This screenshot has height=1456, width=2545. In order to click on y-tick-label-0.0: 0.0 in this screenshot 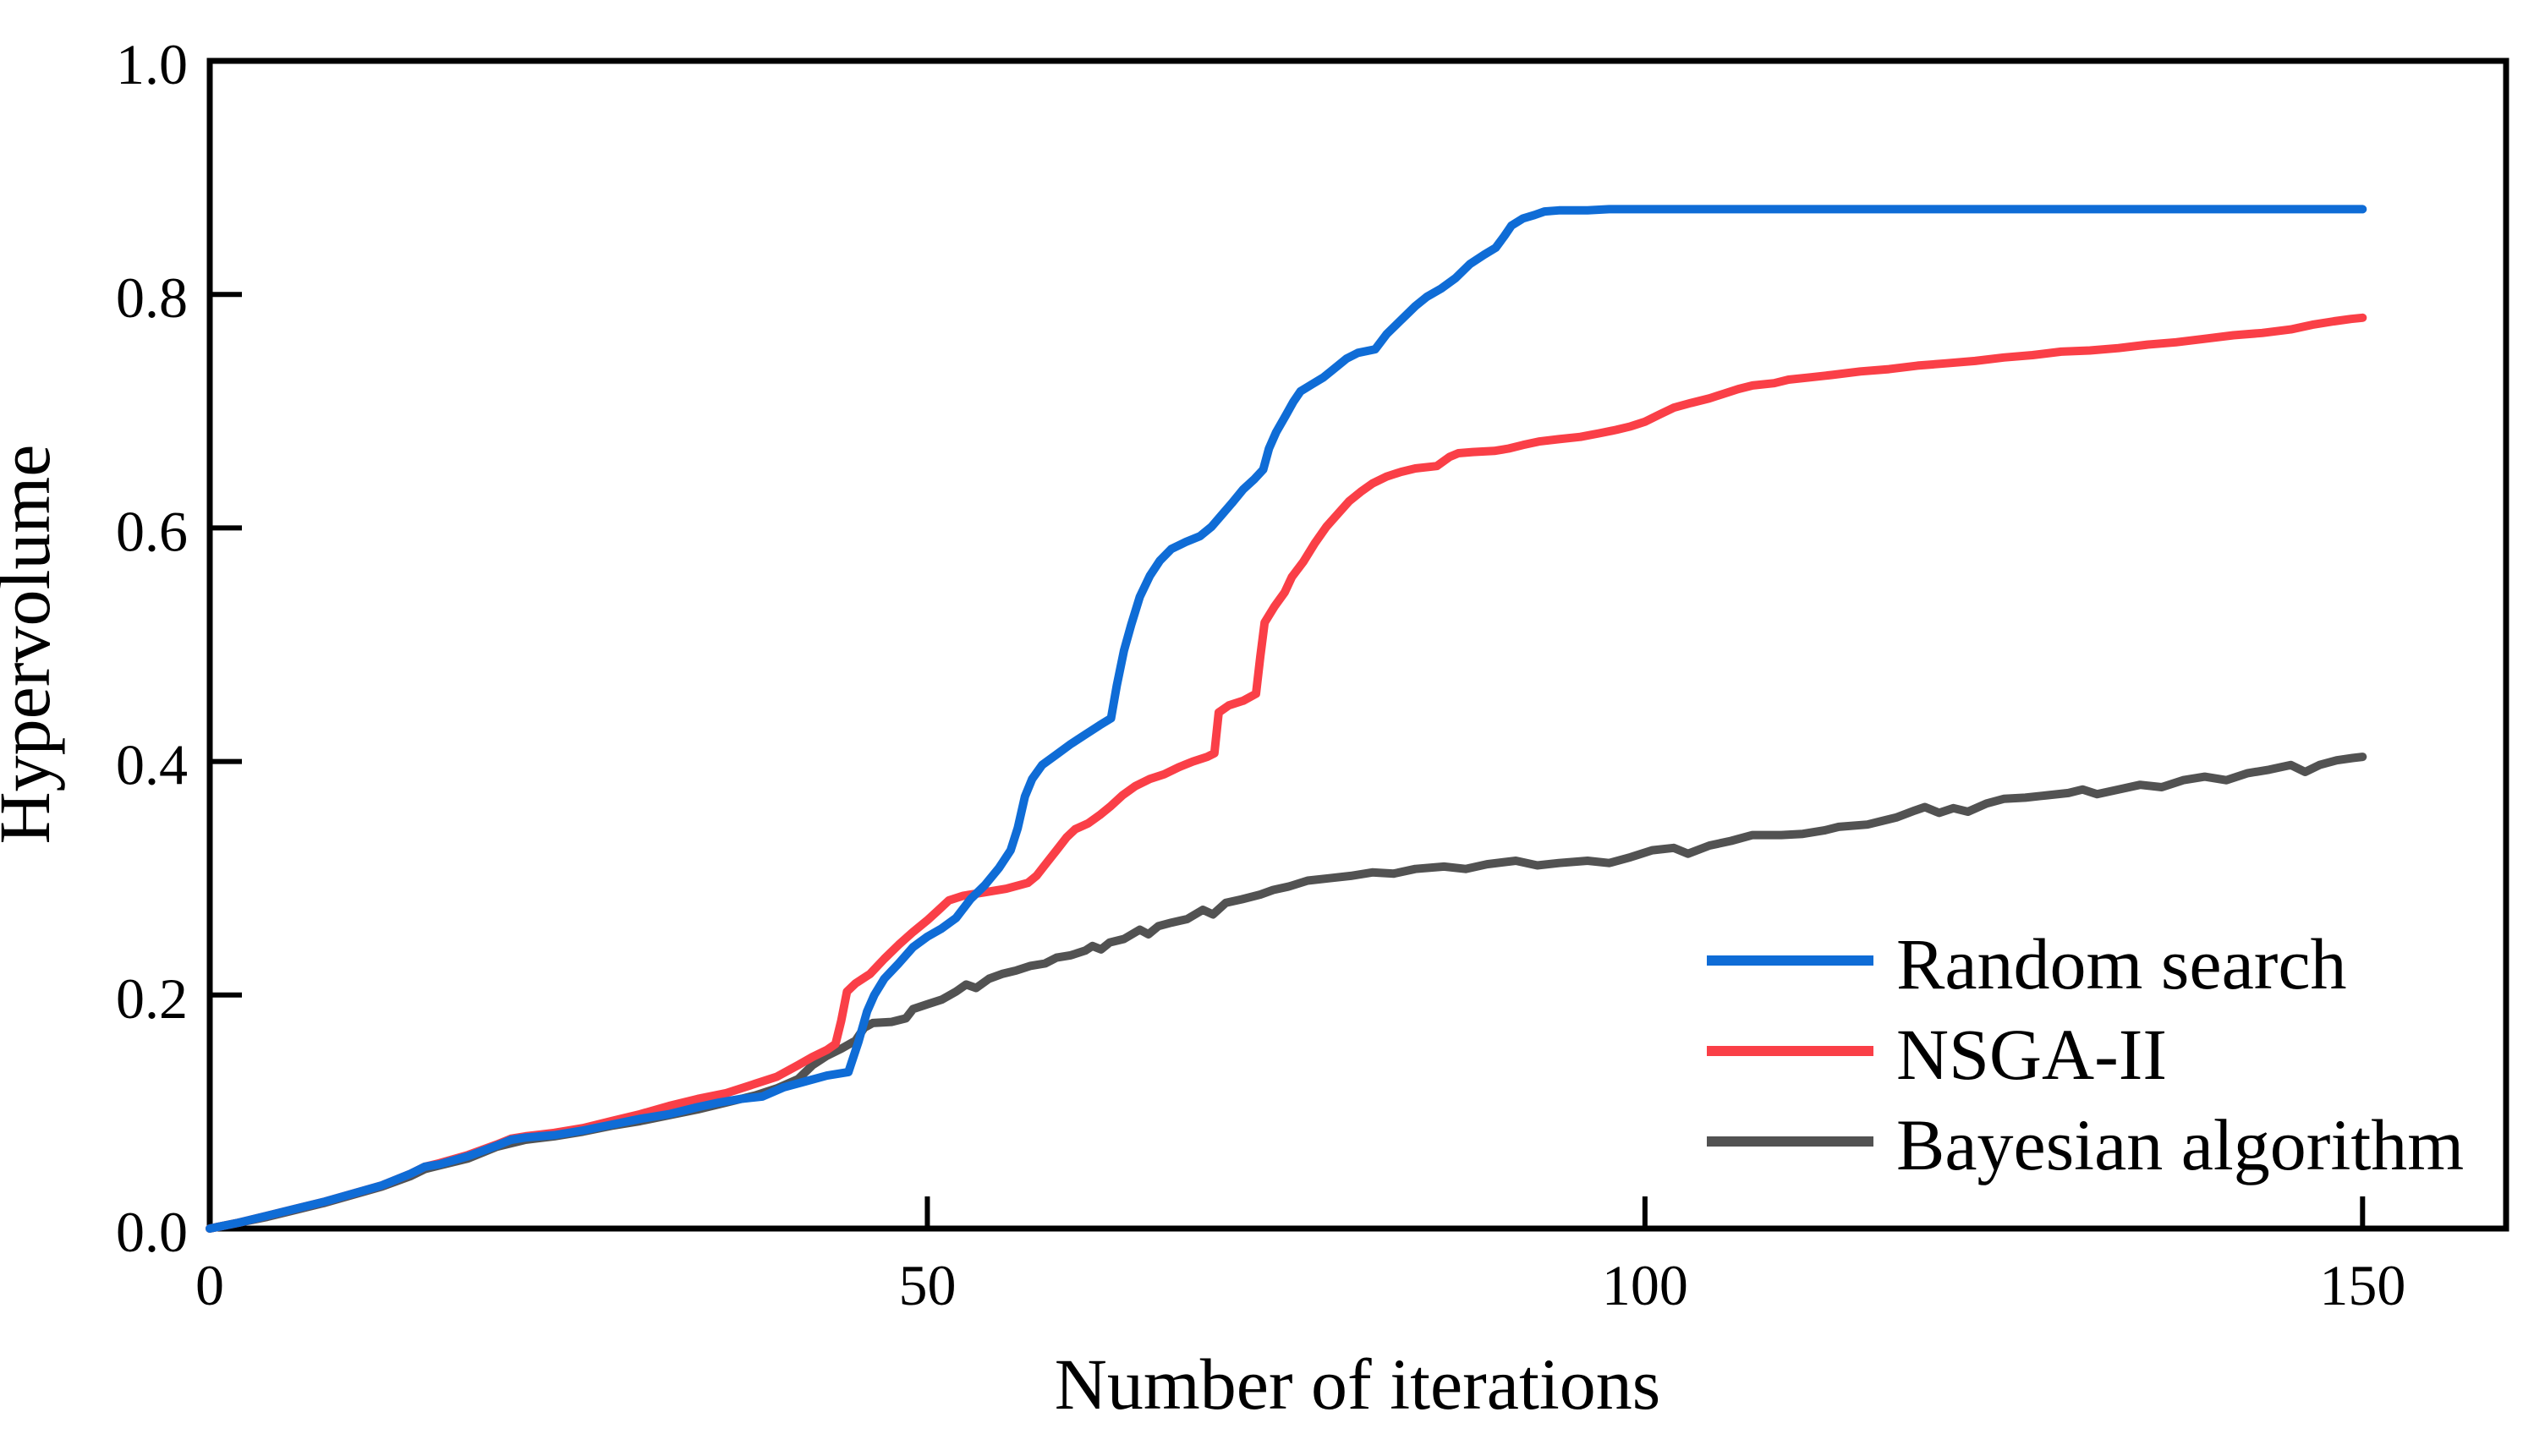, I will do `click(152, 1232)`.